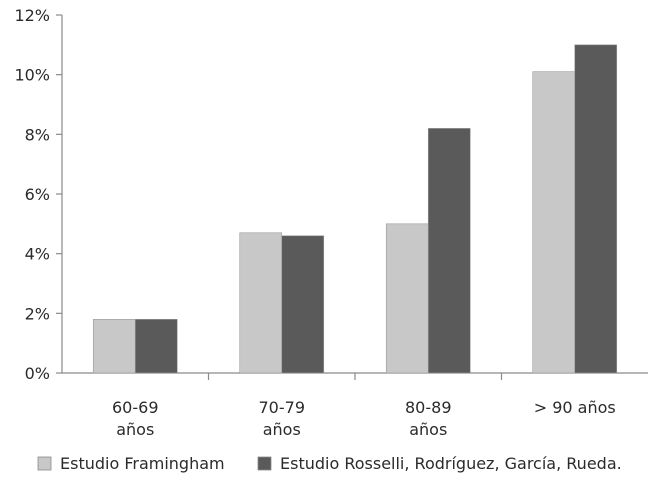 This screenshot has width=652, height=481. I want to click on x-tick-label: 70-79, so click(282, 407).